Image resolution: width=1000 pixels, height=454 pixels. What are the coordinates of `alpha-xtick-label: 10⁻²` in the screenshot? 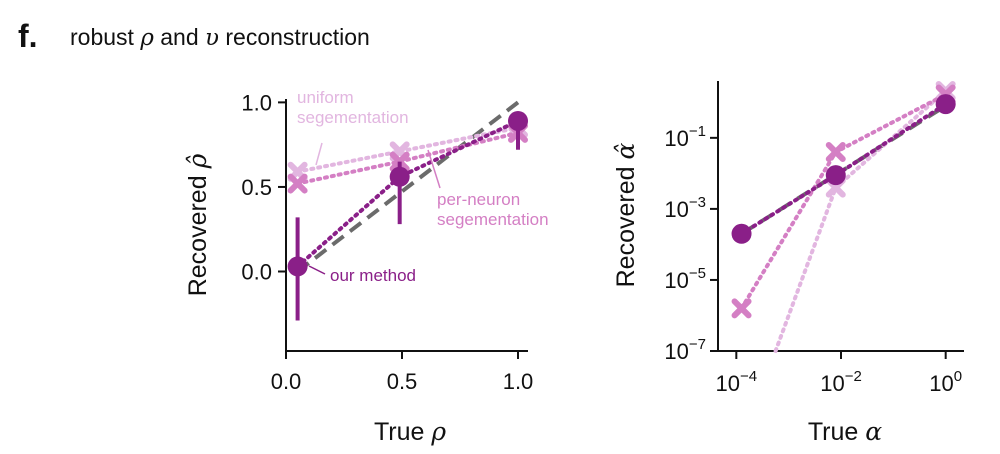 It's located at (841, 382).